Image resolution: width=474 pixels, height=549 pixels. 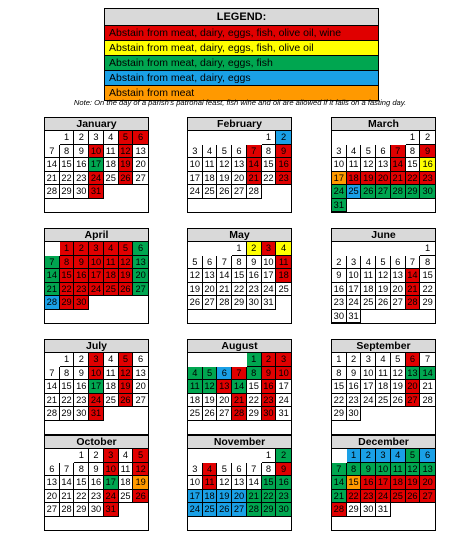 What do you see at coordinates (126, 289) in the screenshot?
I see `day-cell: 26` at bounding box center [126, 289].